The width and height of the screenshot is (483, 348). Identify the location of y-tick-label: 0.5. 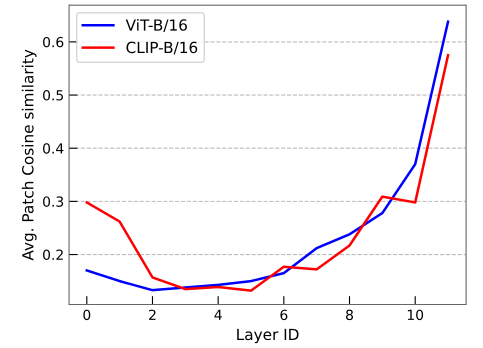
(53, 95).